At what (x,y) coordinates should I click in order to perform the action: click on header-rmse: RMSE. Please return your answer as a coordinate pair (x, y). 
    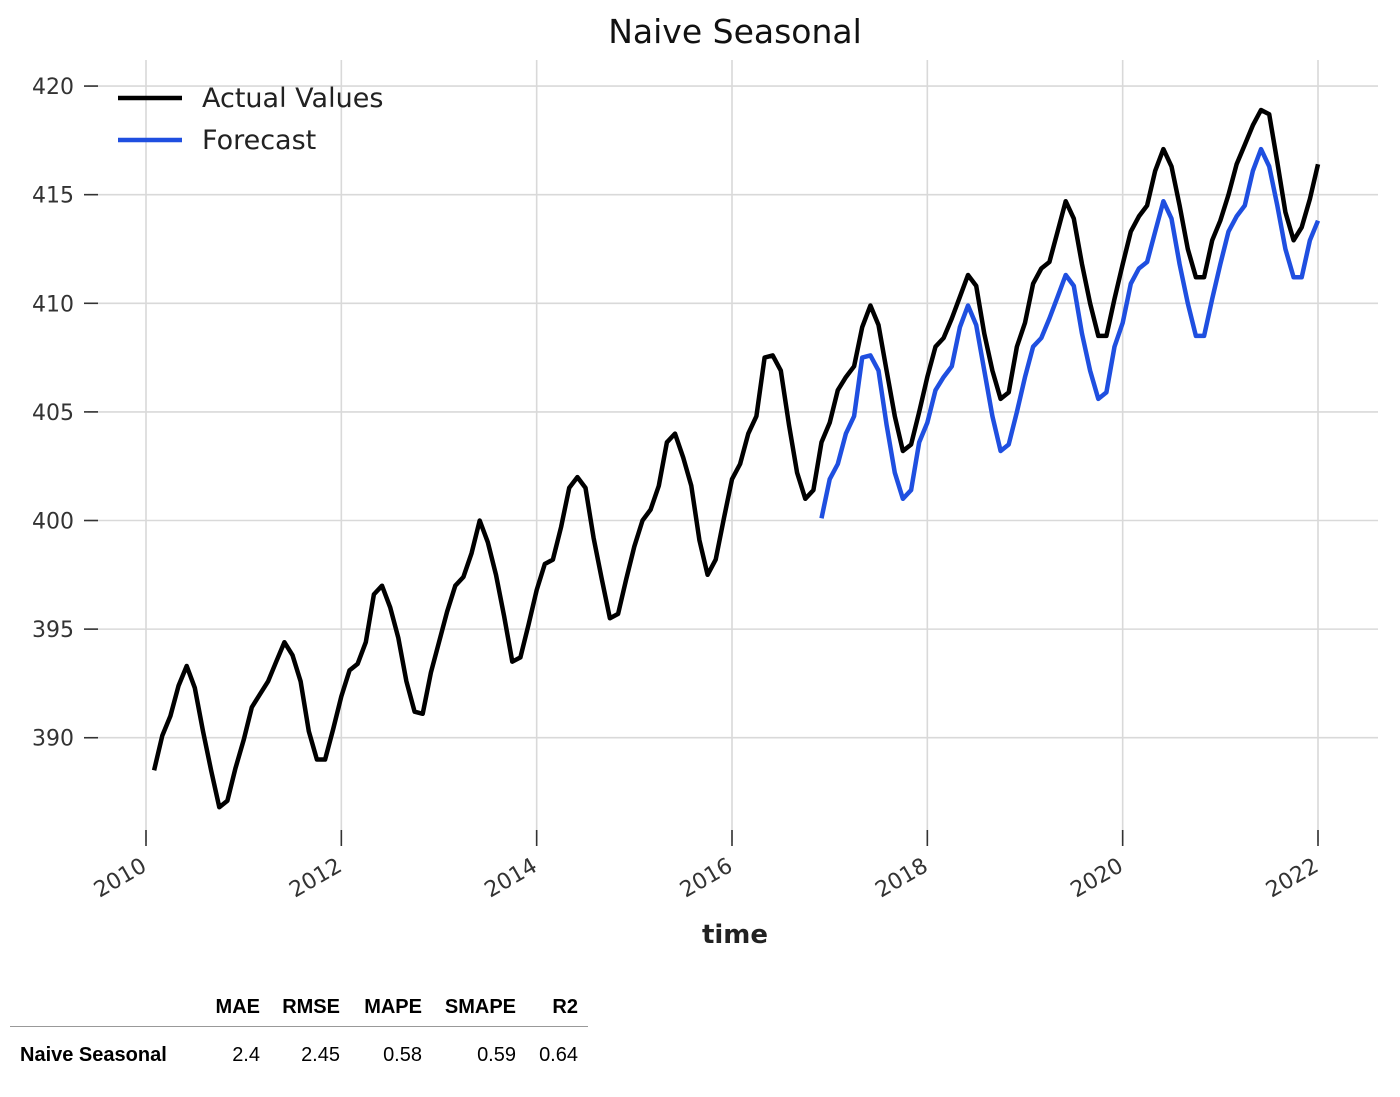
    Looking at the image, I should click on (311, 1006).